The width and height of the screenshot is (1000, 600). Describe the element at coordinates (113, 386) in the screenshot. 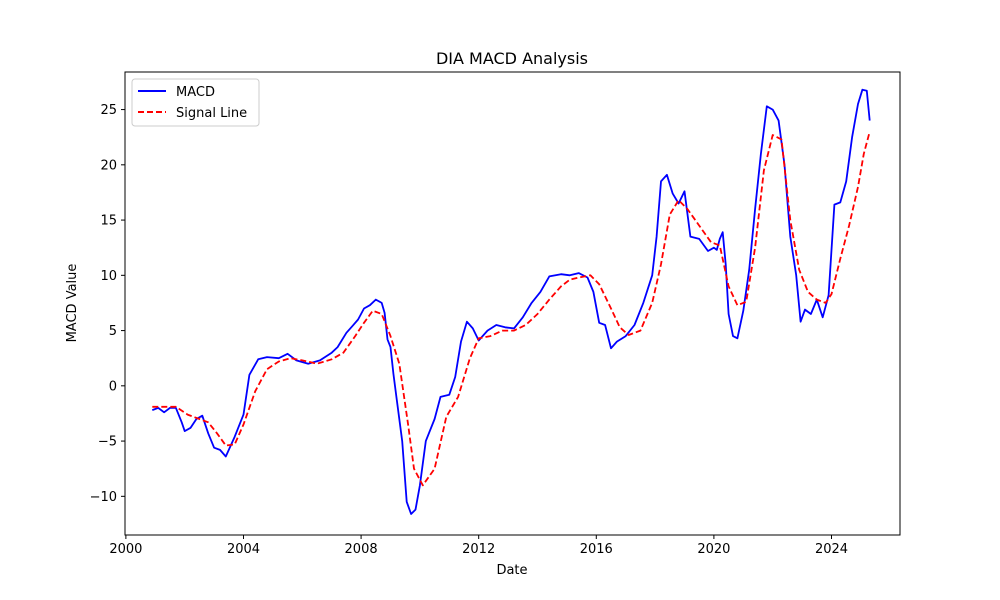

I see `y-tick-label: 0` at that location.